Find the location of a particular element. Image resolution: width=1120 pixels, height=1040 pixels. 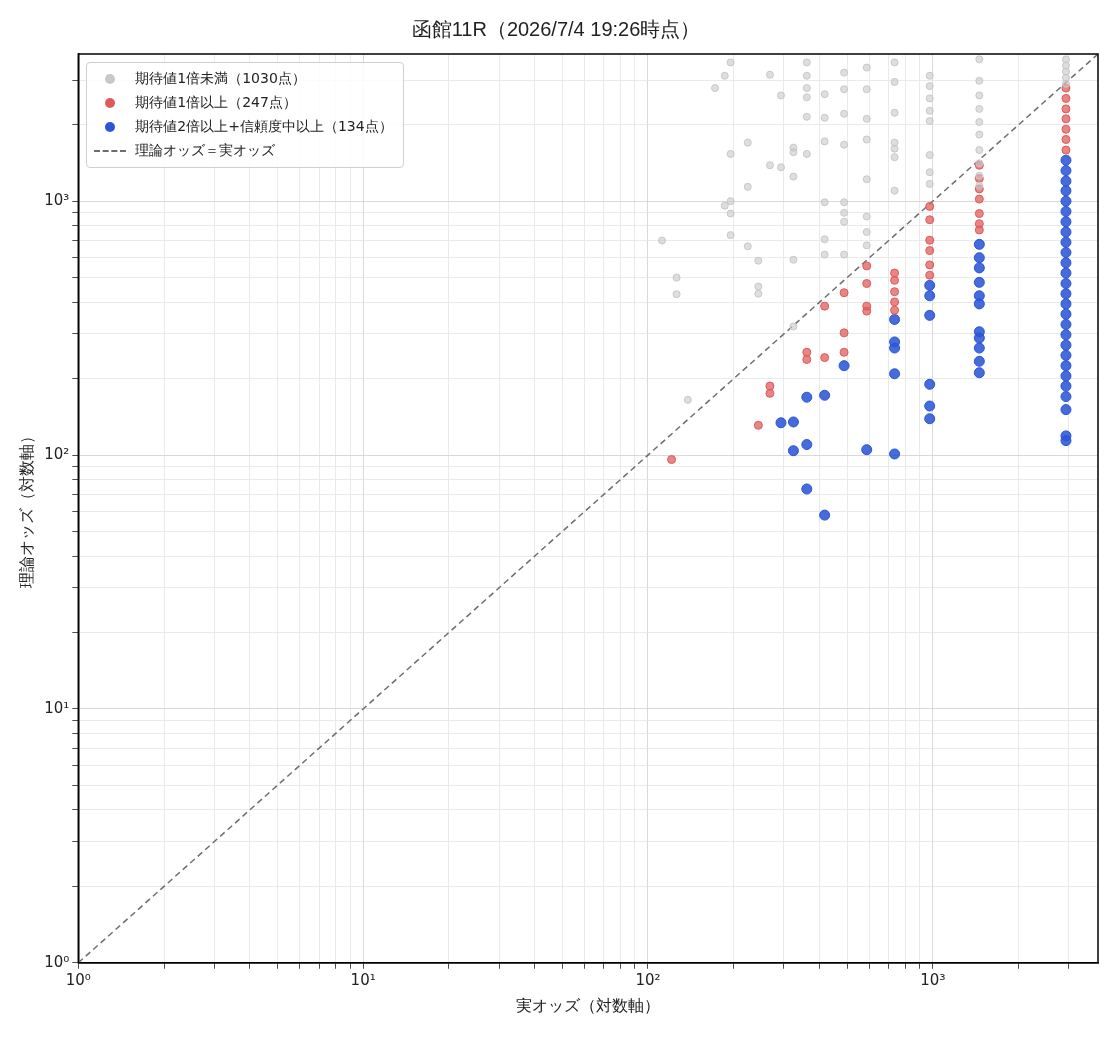

y-tick-label: 10⁰ is located at coordinates (57, 961).